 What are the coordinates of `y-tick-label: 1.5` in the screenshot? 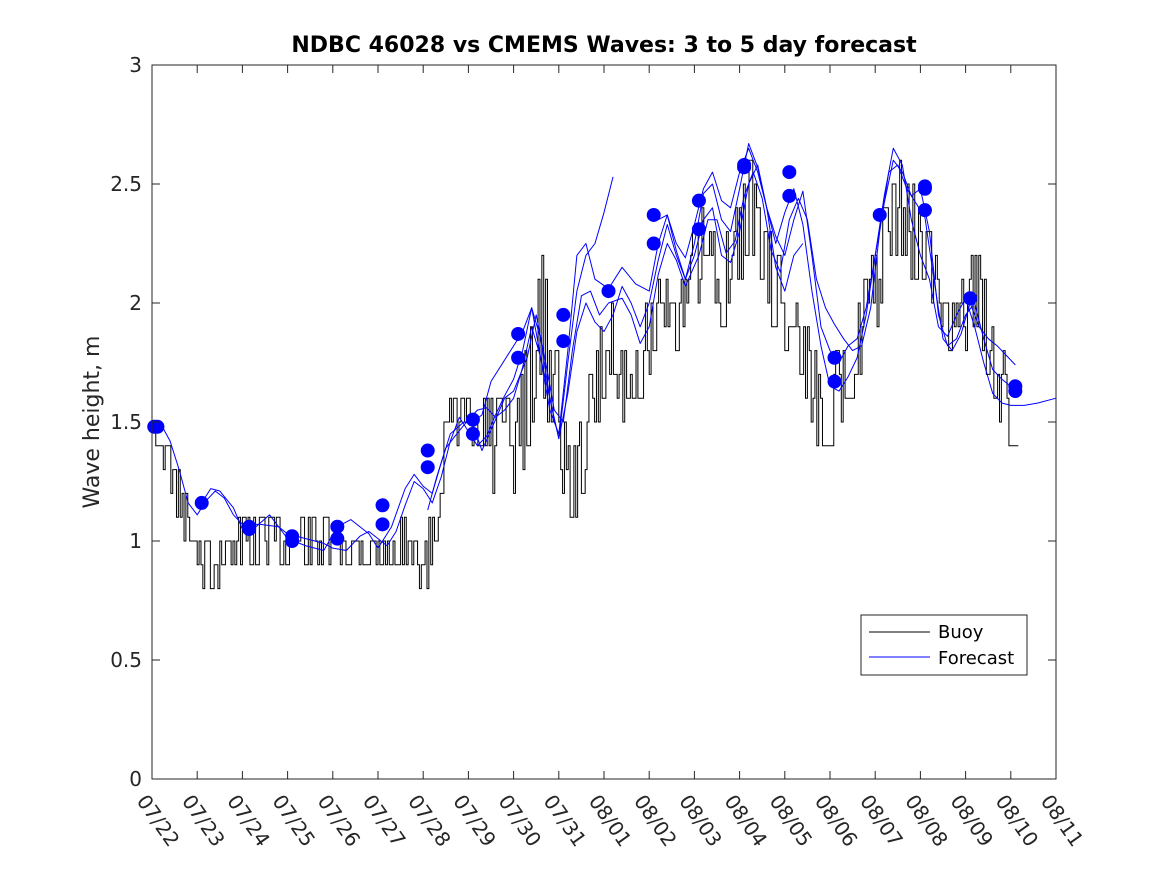 It's located at (126, 422).